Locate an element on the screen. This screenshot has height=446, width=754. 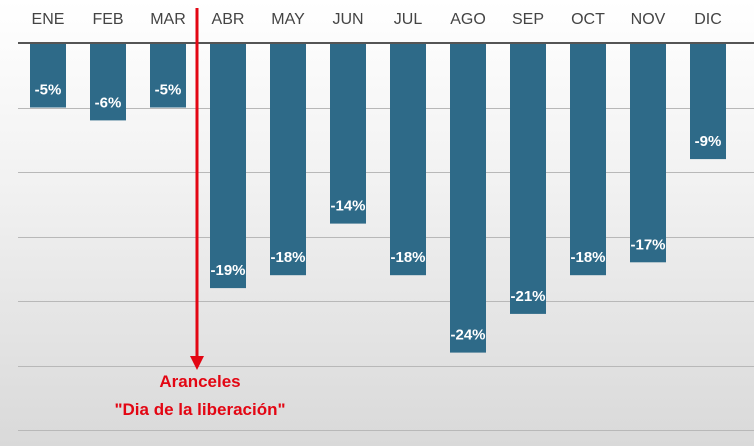
bar-jun is located at coordinates (348, 133).